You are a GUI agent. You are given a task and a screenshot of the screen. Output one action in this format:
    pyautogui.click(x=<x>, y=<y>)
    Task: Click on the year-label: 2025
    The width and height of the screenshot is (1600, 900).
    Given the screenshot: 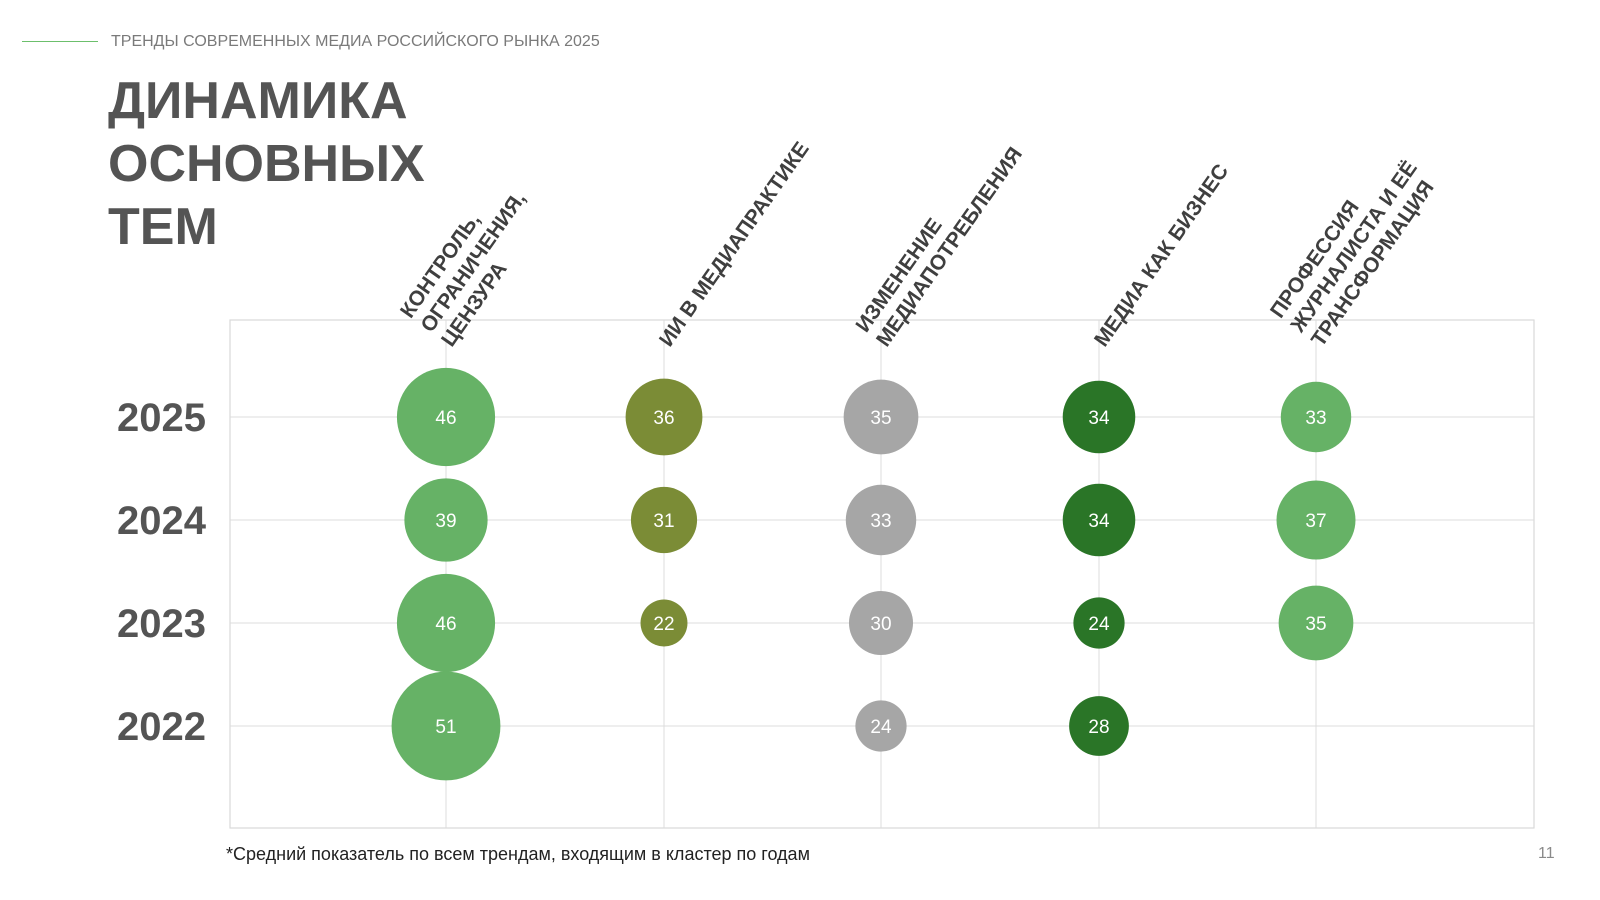 What is the action you would take?
    pyautogui.click(x=161, y=418)
    